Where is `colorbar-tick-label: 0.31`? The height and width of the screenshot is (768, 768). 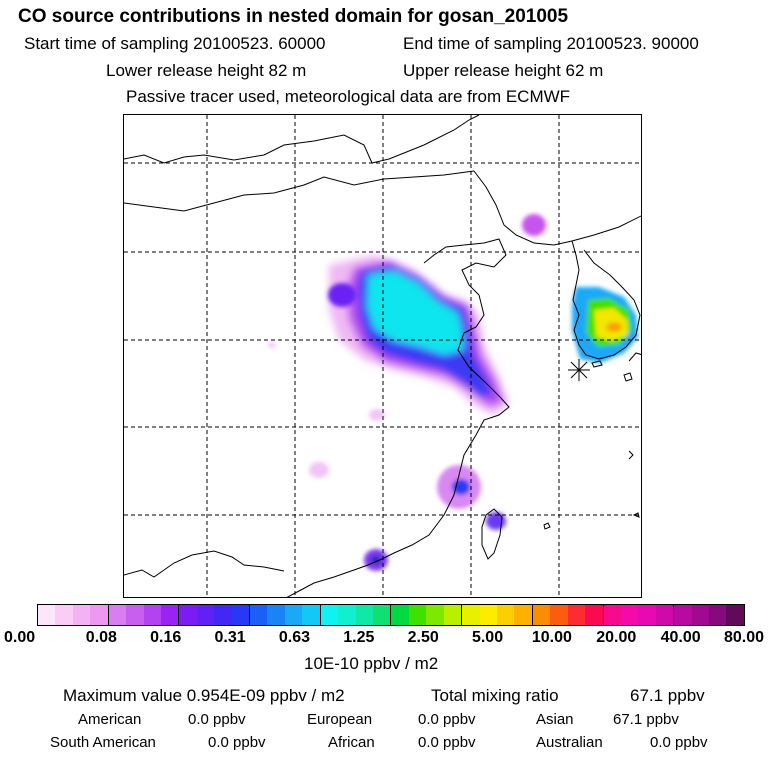 colorbar-tick-label: 0.31 is located at coordinates (230, 637).